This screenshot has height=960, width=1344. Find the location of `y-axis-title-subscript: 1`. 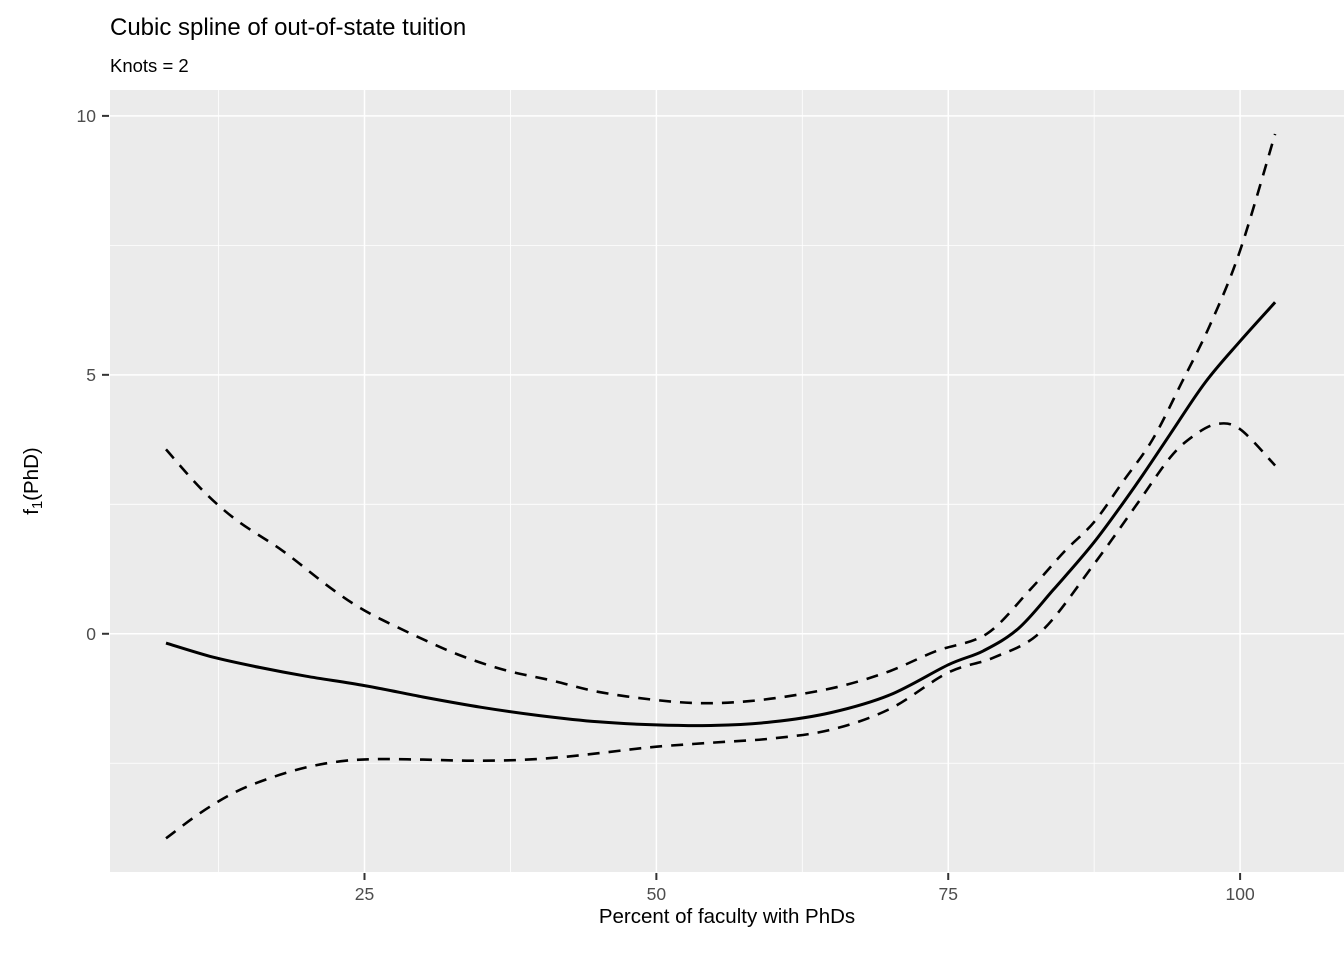

y-axis-title-subscript: 1 is located at coordinates (37, 505).